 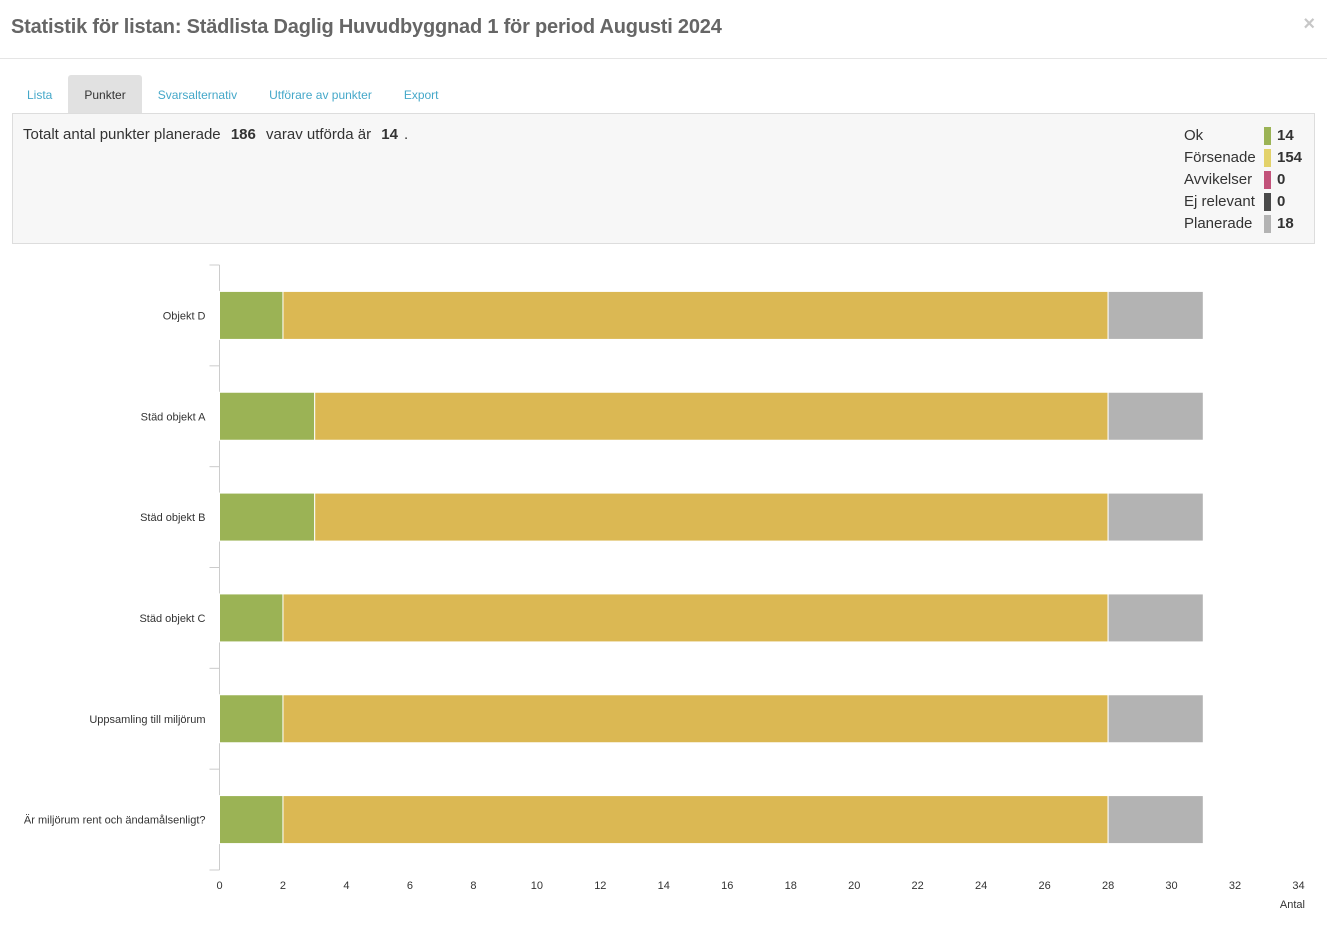 I want to click on legend-item-ej-relevant: Ej relevant 0, so click(x=1249, y=202).